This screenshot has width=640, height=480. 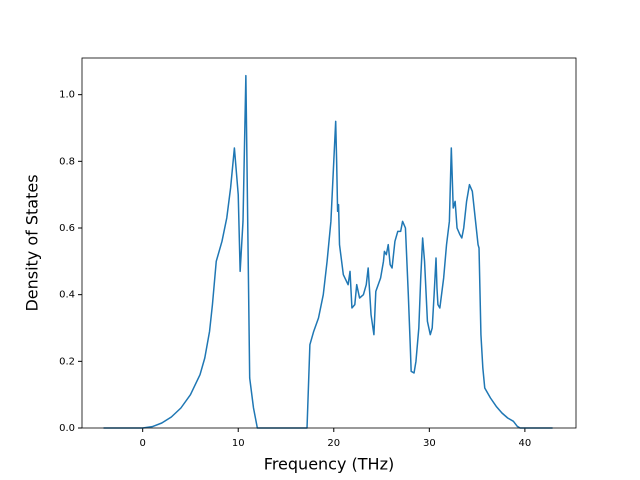 What do you see at coordinates (32, 242) in the screenshot?
I see `y-axis-label: Density of States` at bounding box center [32, 242].